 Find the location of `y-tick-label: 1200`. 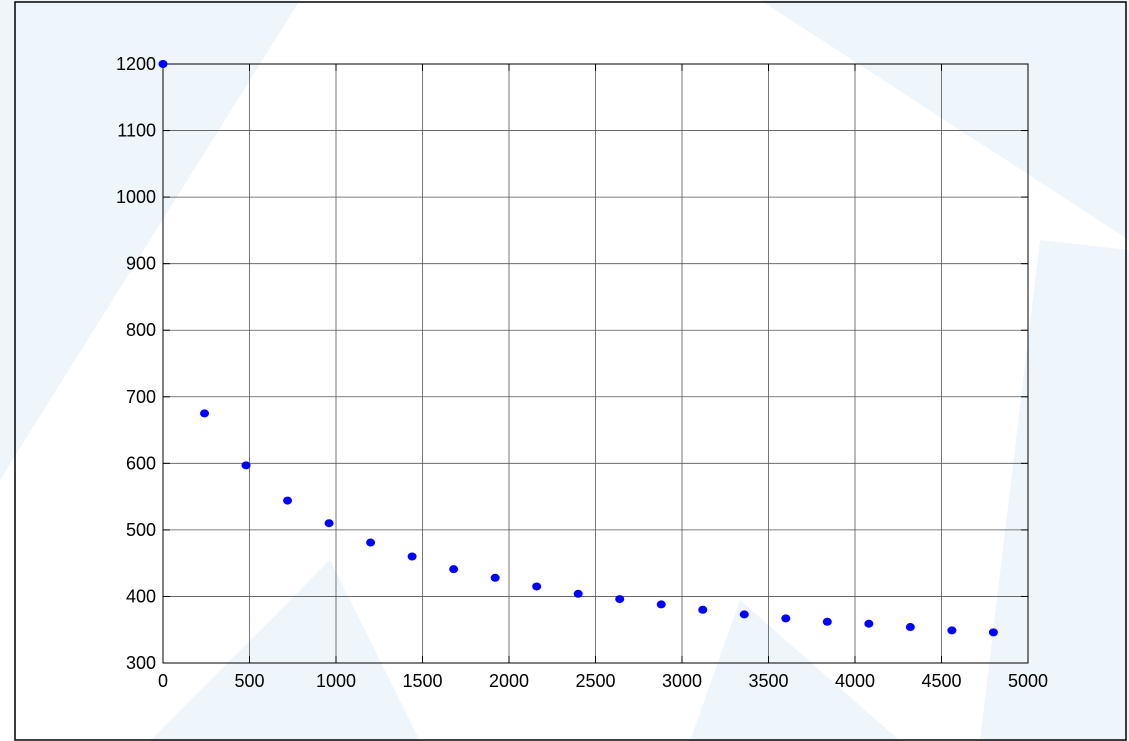

y-tick-label: 1200 is located at coordinates (136, 64).